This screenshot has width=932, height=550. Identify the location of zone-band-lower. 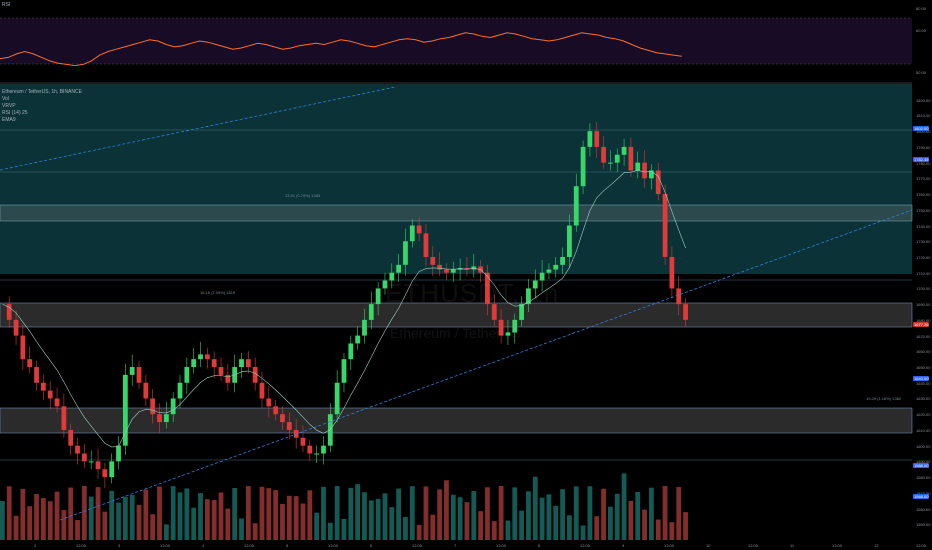
(456, 420).